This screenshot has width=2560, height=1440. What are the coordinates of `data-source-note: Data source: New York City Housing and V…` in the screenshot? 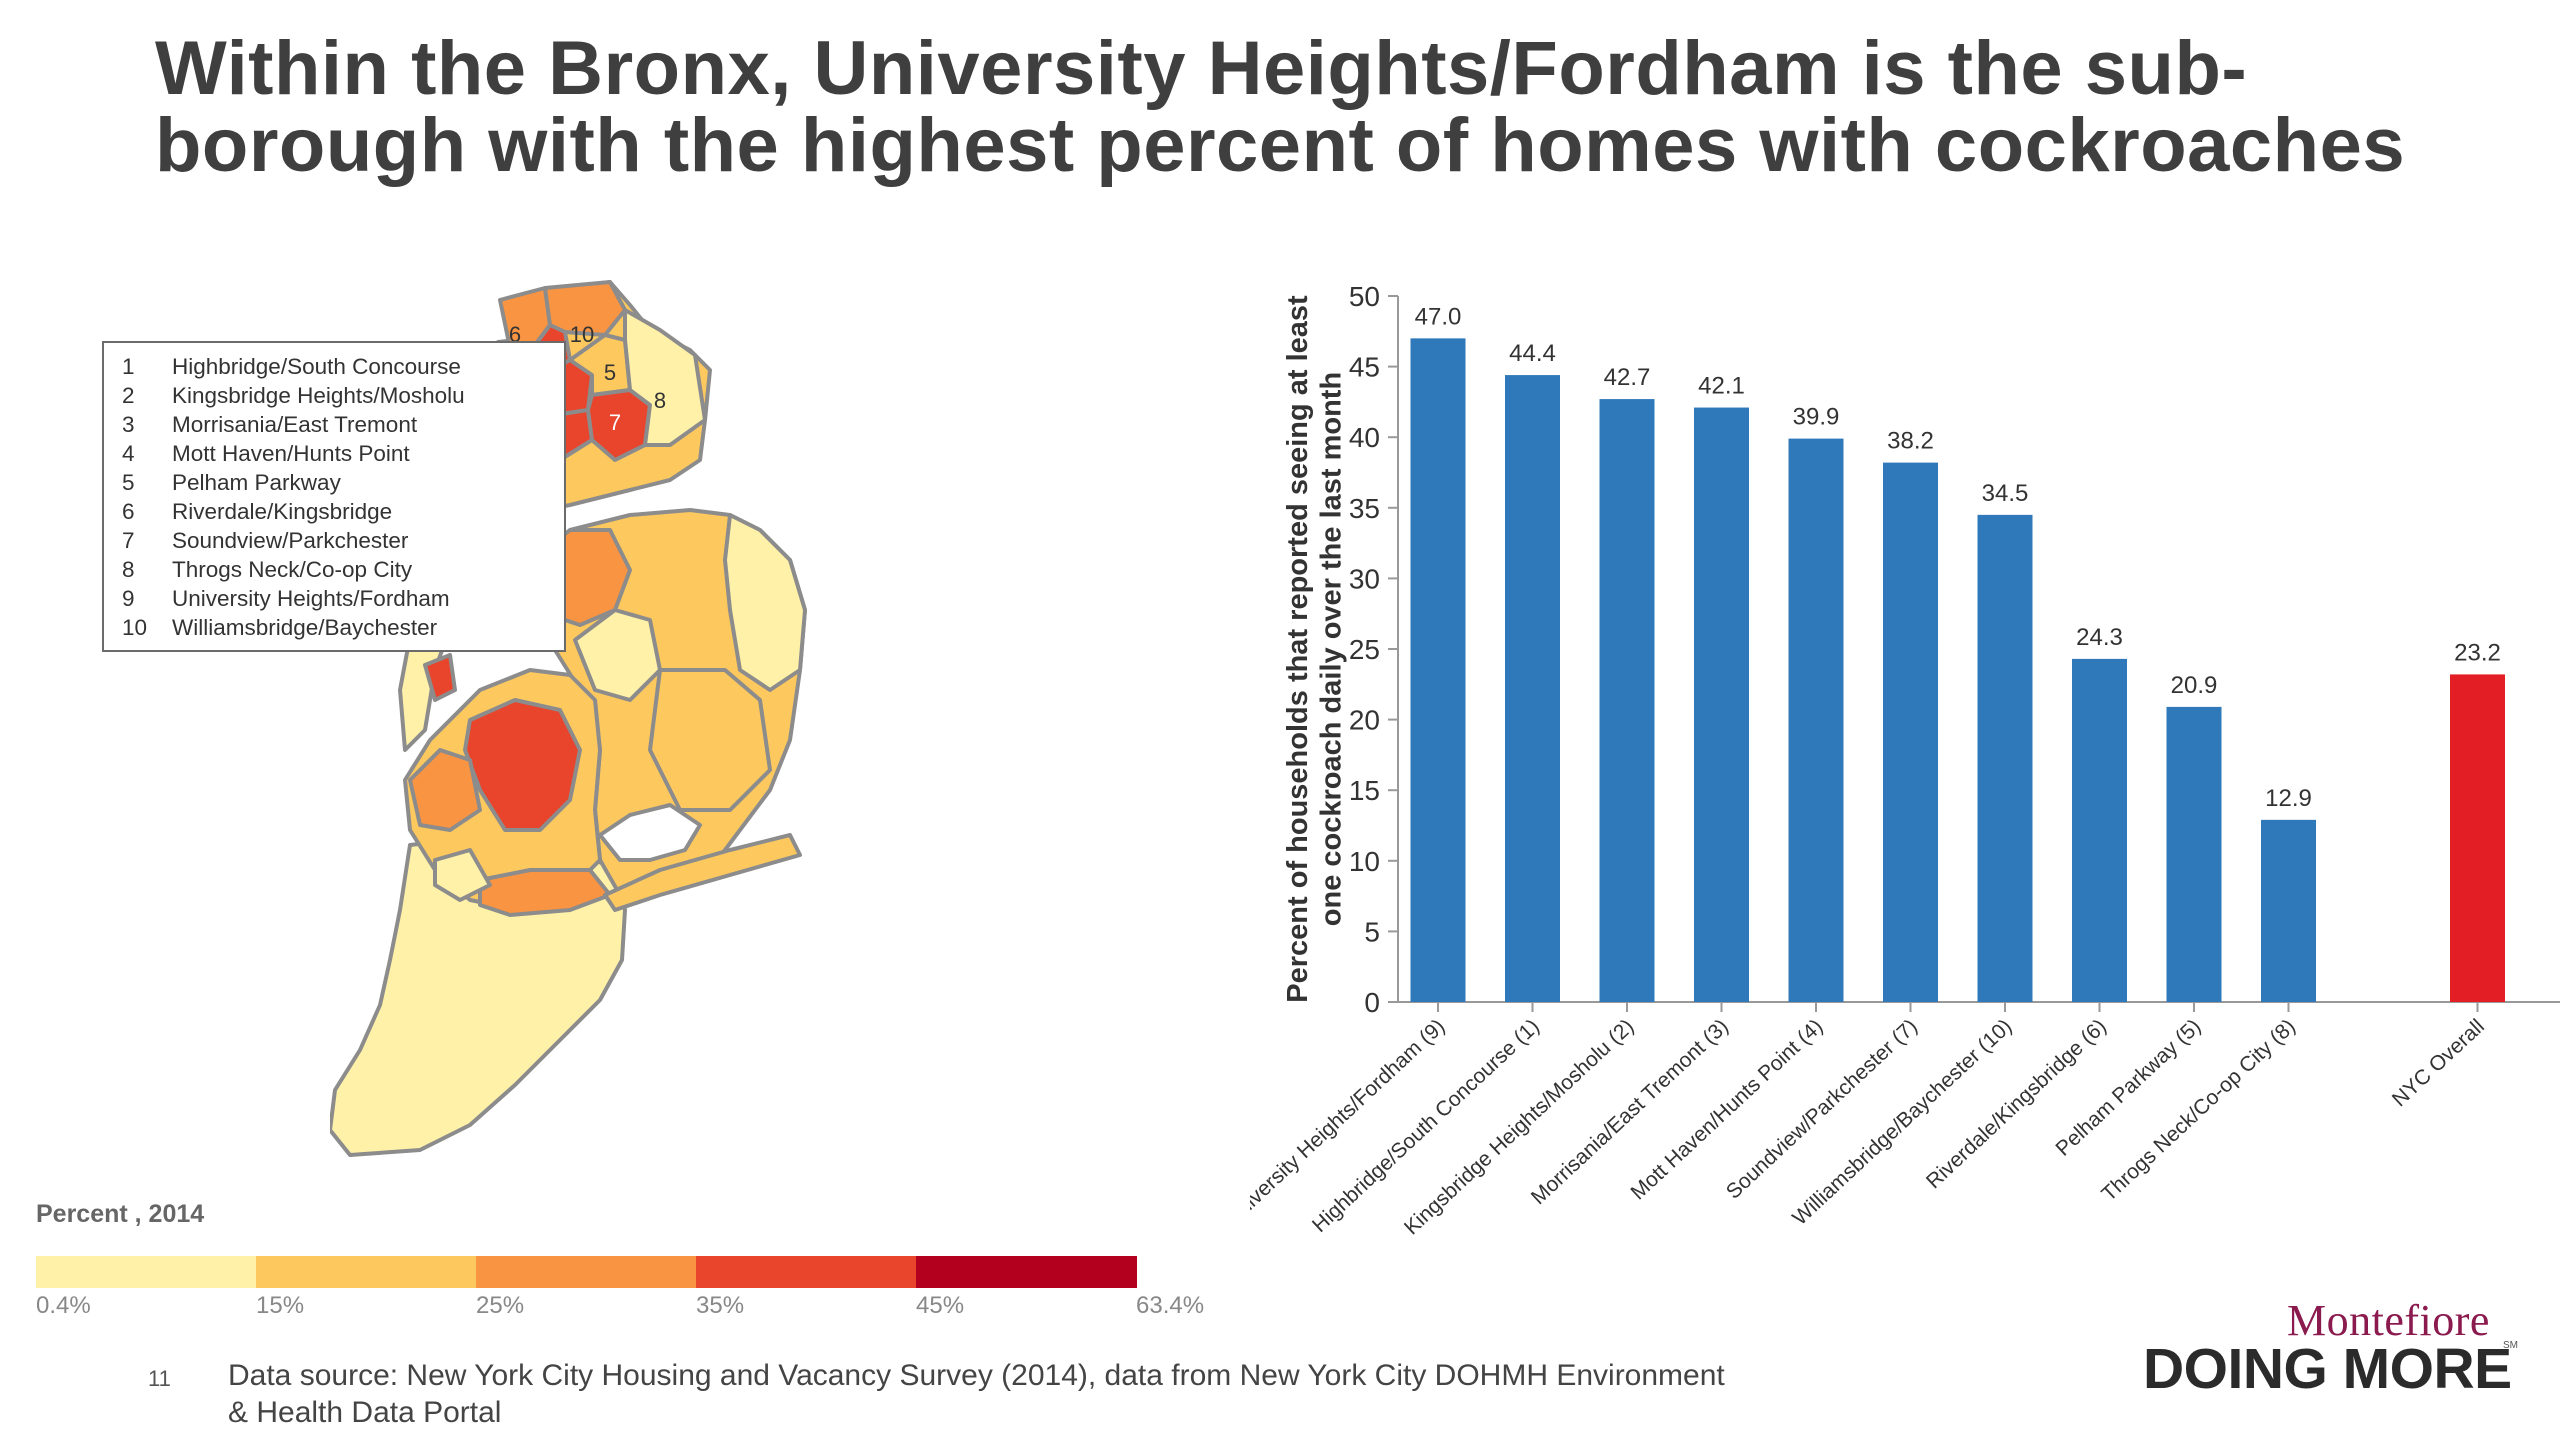 It's located at (976, 1394).